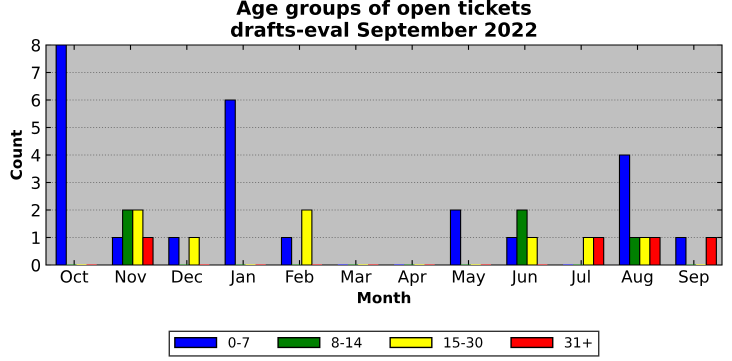 The image size is (732, 361). What do you see at coordinates (300, 276) in the screenshot?
I see `x-tick-label: Feb` at bounding box center [300, 276].